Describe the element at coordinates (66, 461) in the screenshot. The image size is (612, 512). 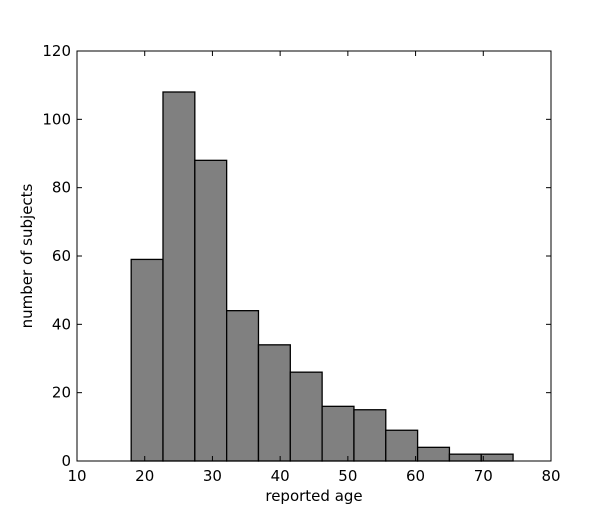
I see `y-tick-label: 0` at that location.